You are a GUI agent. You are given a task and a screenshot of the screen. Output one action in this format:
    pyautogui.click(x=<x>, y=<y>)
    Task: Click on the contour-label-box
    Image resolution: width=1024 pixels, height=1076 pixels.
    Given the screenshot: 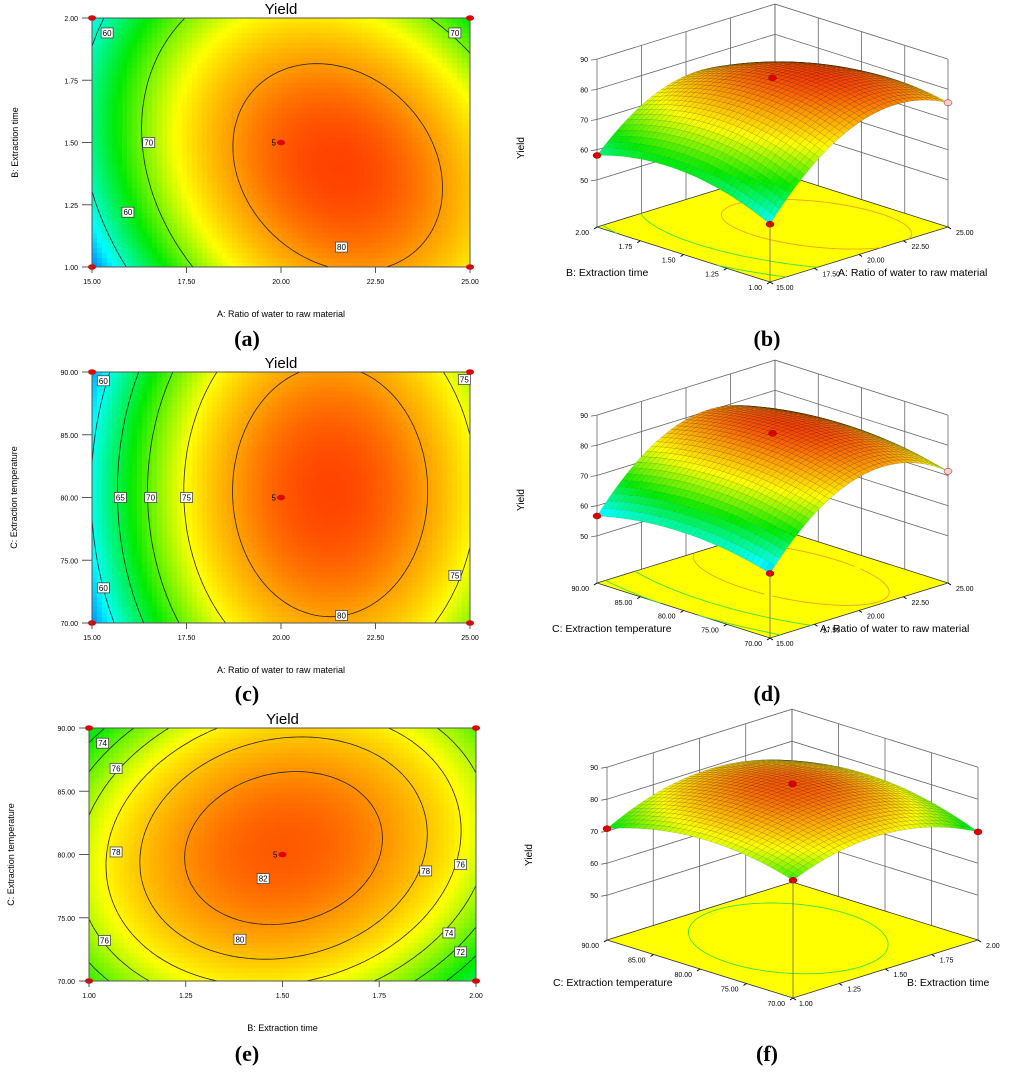 What is the action you would take?
    pyautogui.click(x=455, y=33)
    